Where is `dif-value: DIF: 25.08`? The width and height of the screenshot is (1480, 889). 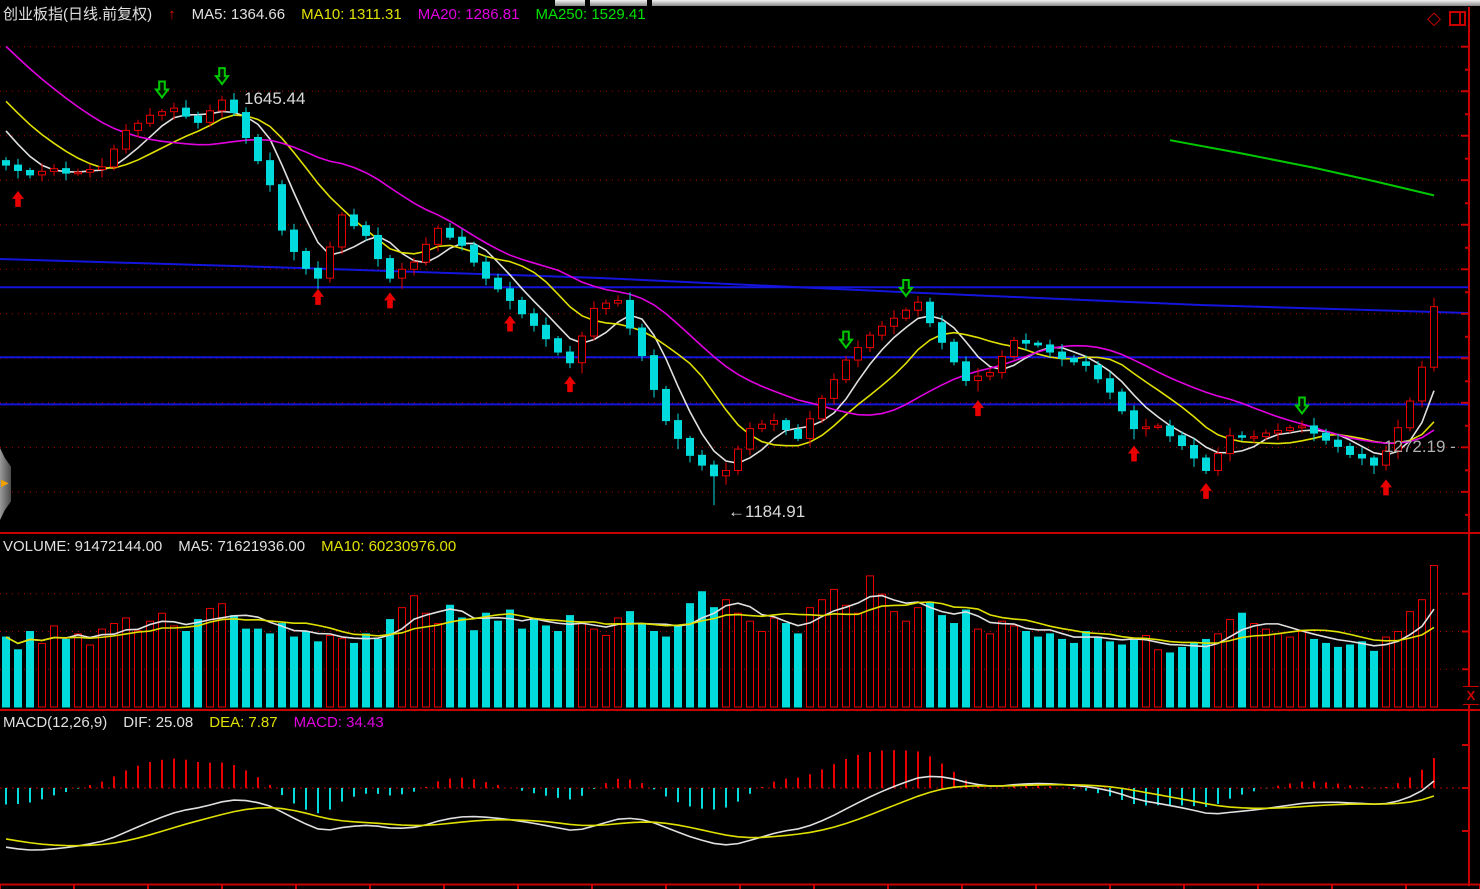 dif-value: DIF: 25.08 is located at coordinates (158, 722).